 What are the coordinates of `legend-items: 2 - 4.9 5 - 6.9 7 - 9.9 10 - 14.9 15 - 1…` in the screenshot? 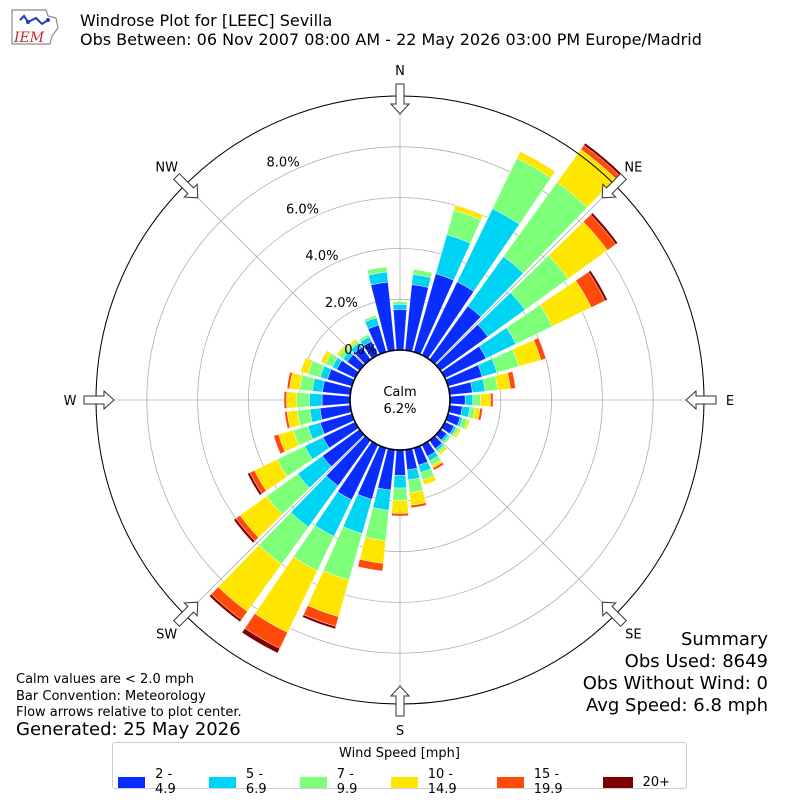 It's located at (402, 782).